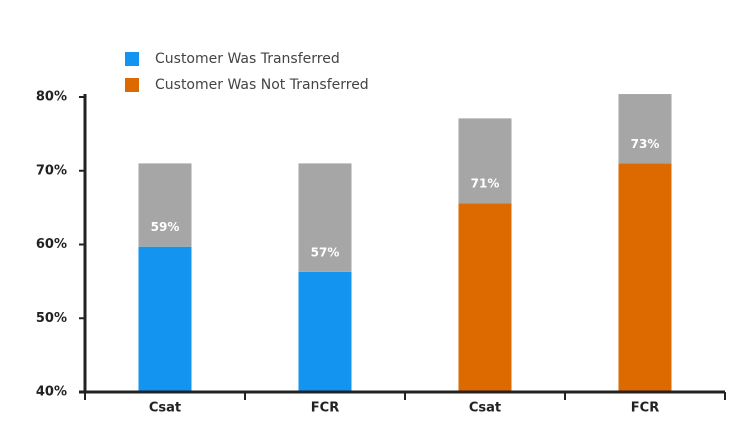 The height and width of the screenshot is (441, 750). What do you see at coordinates (645, 144) in the screenshot?
I see `bar-annotation: 73%` at bounding box center [645, 144].